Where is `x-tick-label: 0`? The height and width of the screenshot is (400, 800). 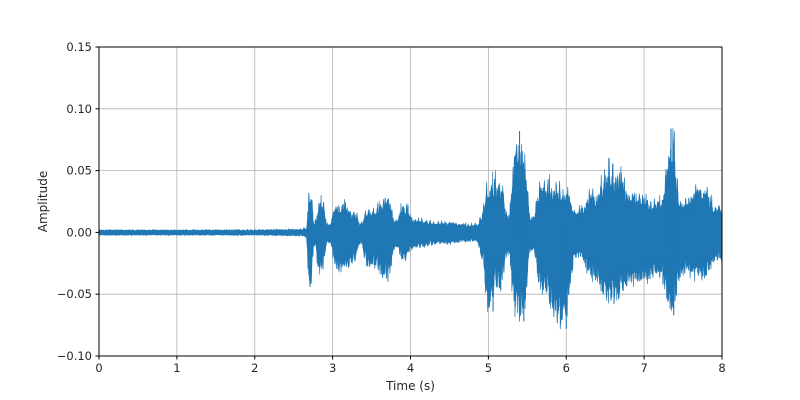
x-tick-label: 0 is located at coordinates (98, 368).